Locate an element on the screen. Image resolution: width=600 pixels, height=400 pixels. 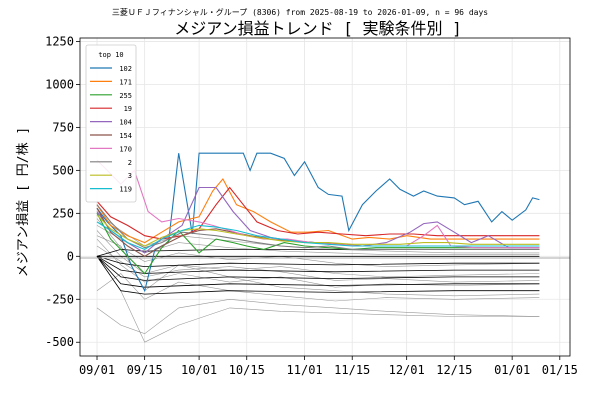
legend-label-154: 154 is located at coordinates (125, 136).